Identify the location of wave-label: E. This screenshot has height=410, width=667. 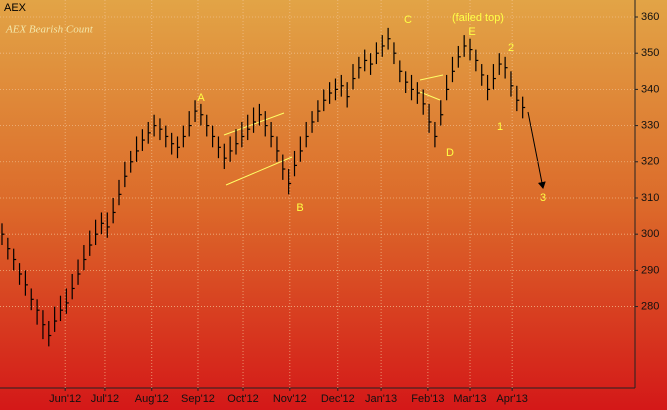
(471, 32).